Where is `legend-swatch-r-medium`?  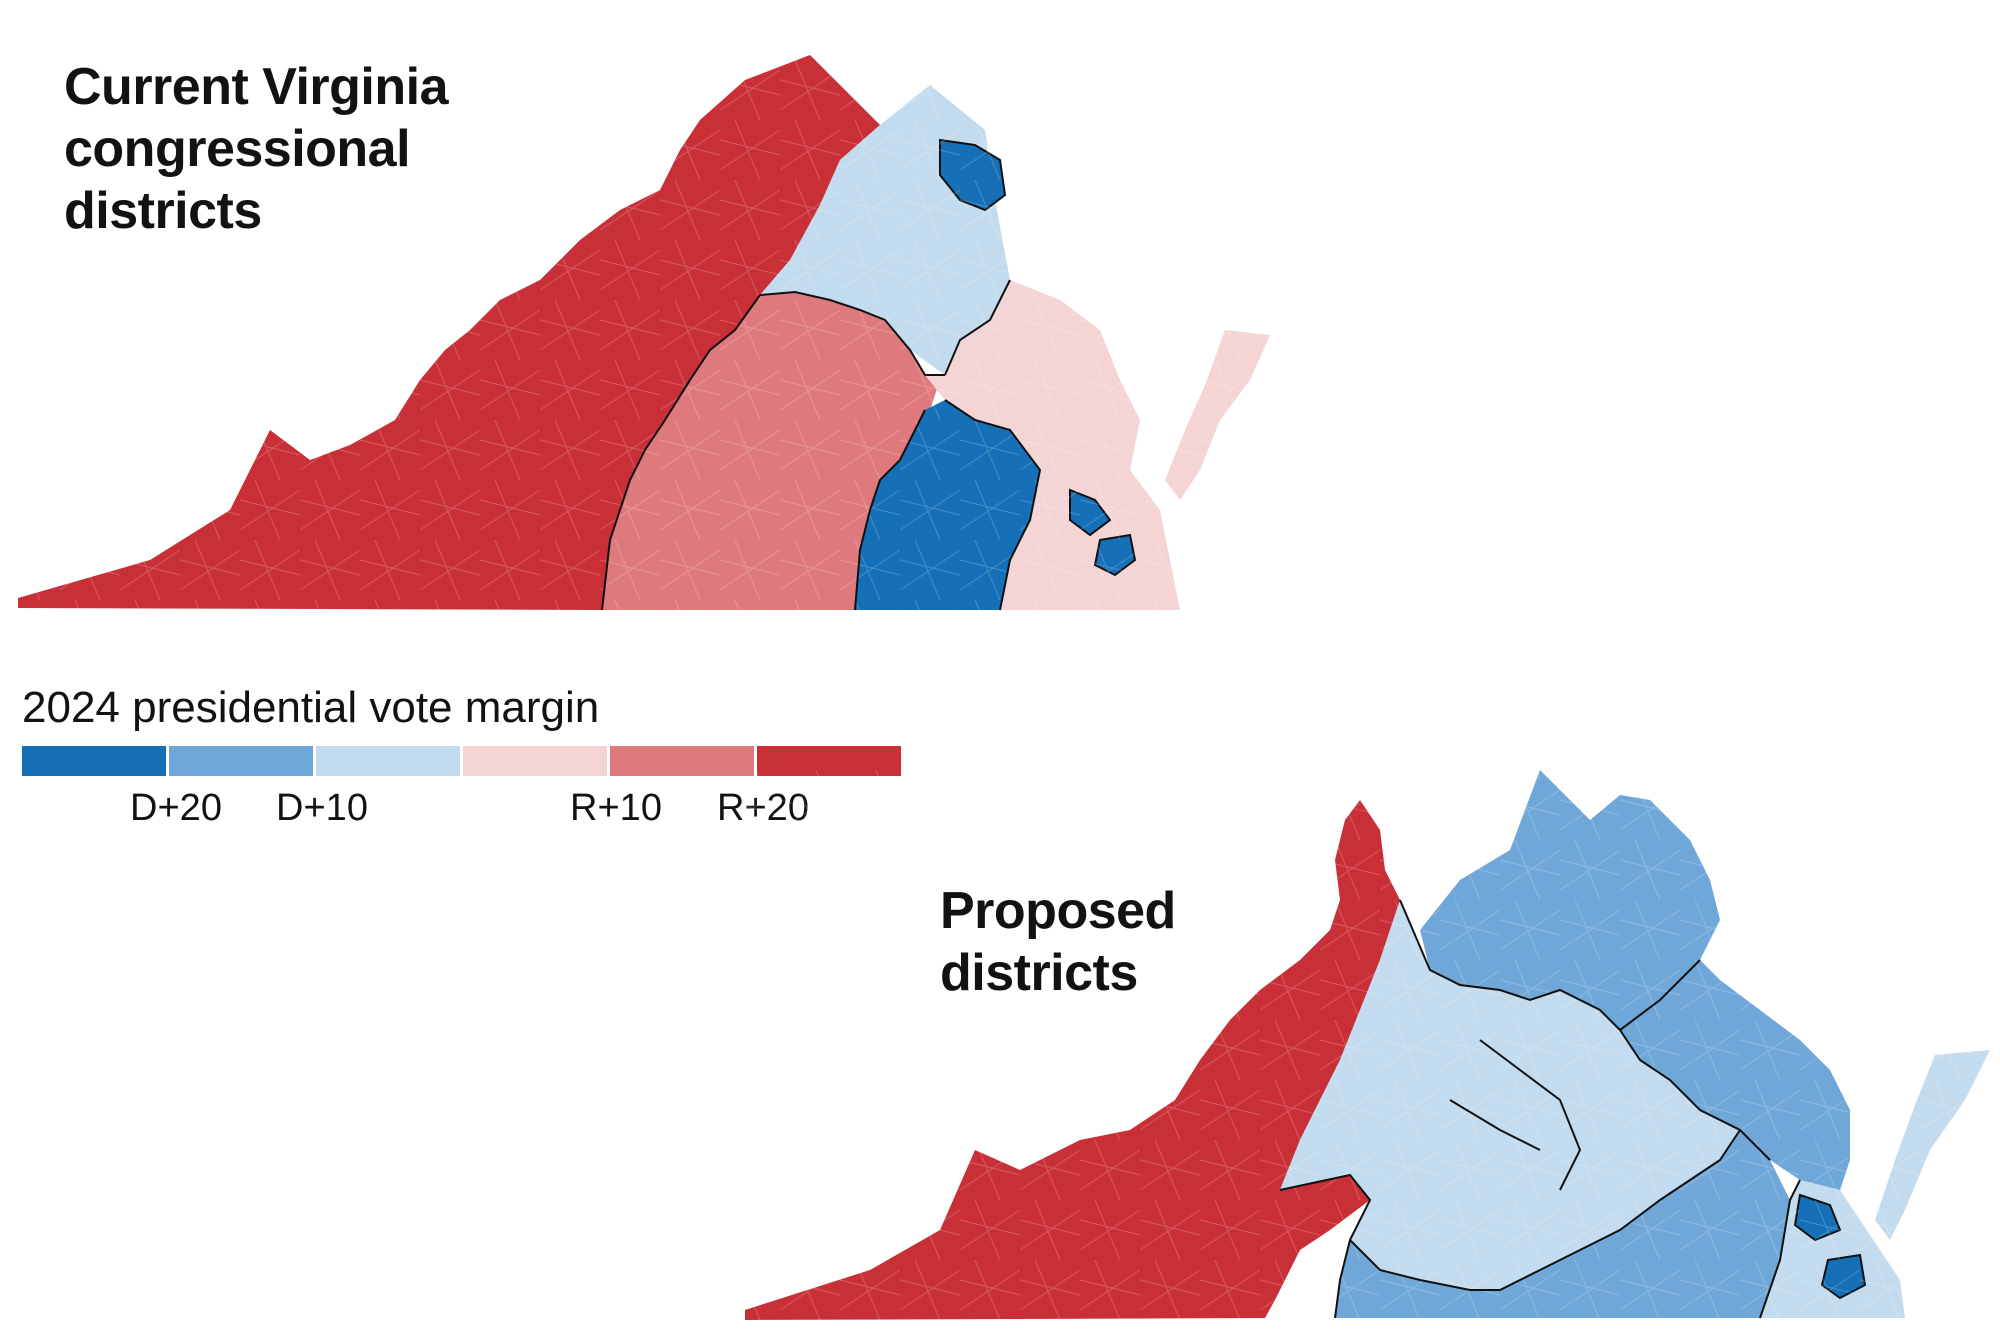
legend-swatch-r-medium is located at coordinates (682, 761).